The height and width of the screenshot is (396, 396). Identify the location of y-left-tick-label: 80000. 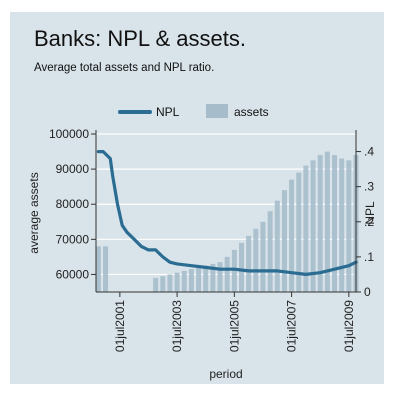
(73, 204).